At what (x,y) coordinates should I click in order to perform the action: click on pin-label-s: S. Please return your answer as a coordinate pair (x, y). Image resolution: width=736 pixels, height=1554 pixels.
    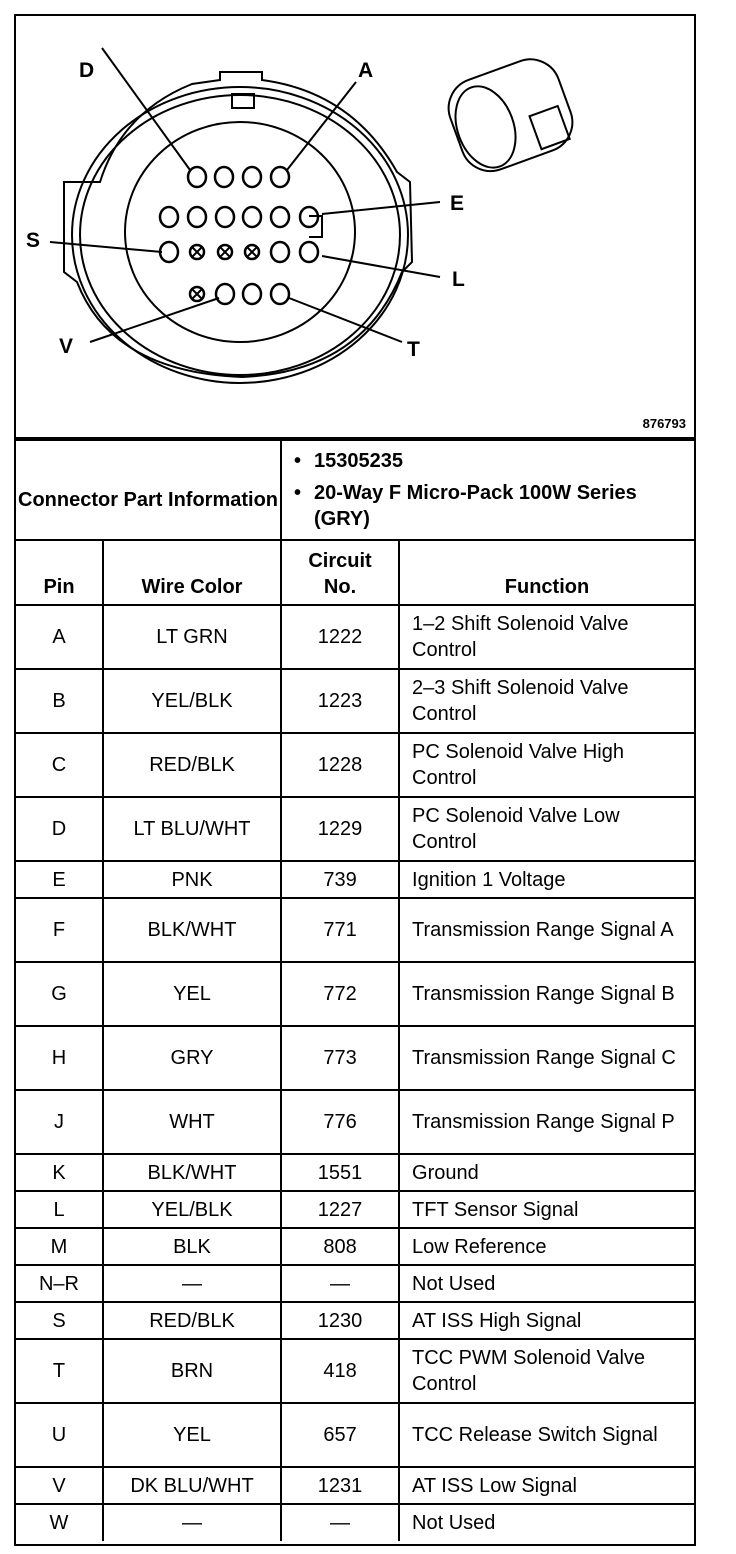
    Looking at the image, I should click on (33, 240).